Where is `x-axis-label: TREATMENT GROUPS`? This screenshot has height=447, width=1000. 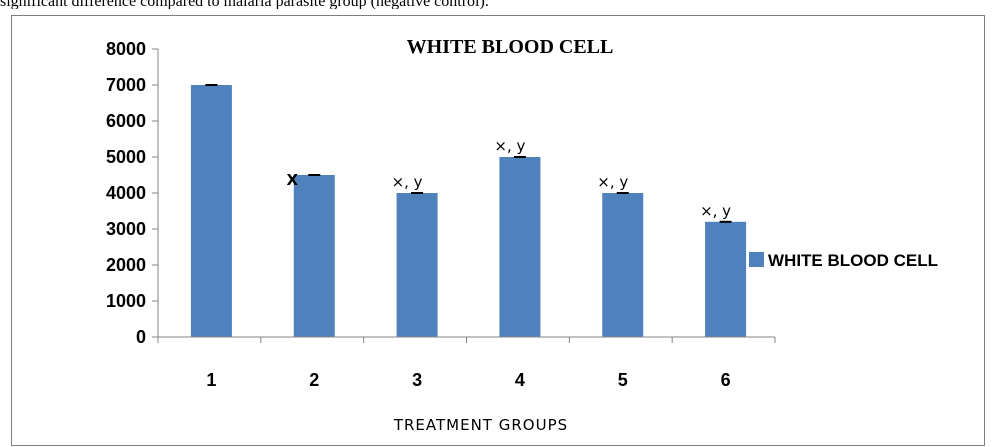 x-axis-label: TREATMENT GROUPS is located at coordinates (480, 425).